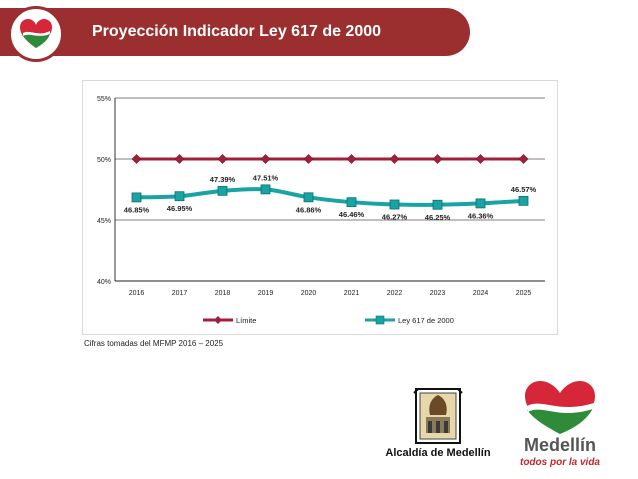 The width and height of the screenshot is (638, 479). I want to click on source-note: Cifras tomadas del MFMP 2016 – 2025, so click(154, 343).